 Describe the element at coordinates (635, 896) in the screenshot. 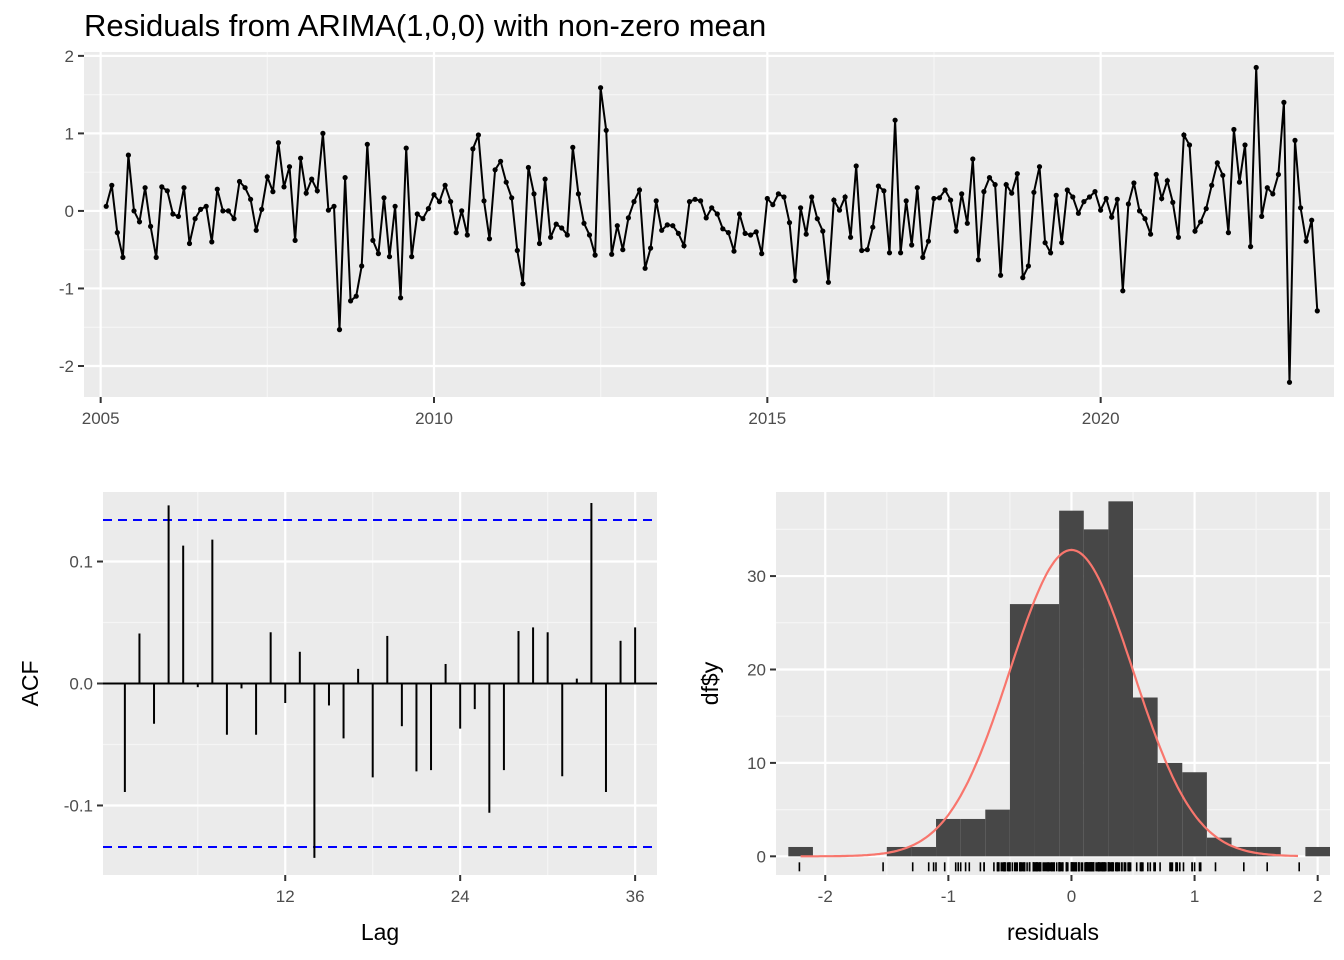

I see `x-tick-label: 36` at that location.